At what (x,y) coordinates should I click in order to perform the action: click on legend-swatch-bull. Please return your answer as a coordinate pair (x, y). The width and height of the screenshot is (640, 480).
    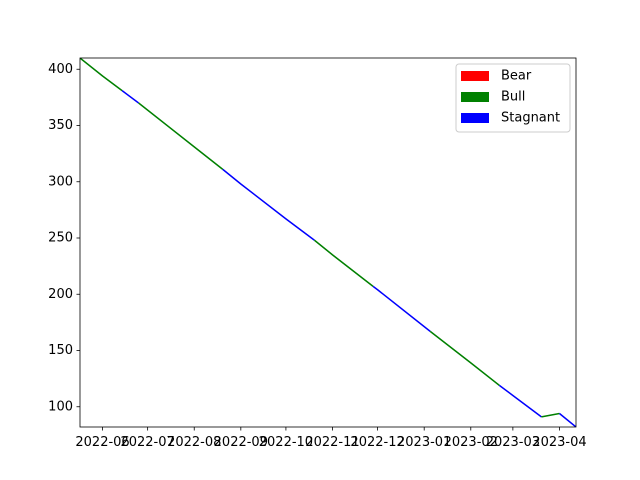
    Looking at the image, I should click on (475, 97).